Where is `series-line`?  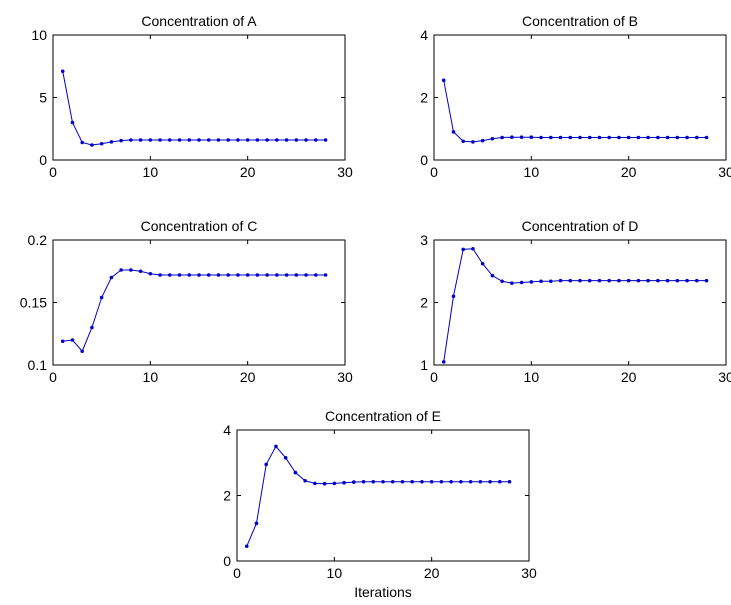
series-line is located at coordinates (194, 311).